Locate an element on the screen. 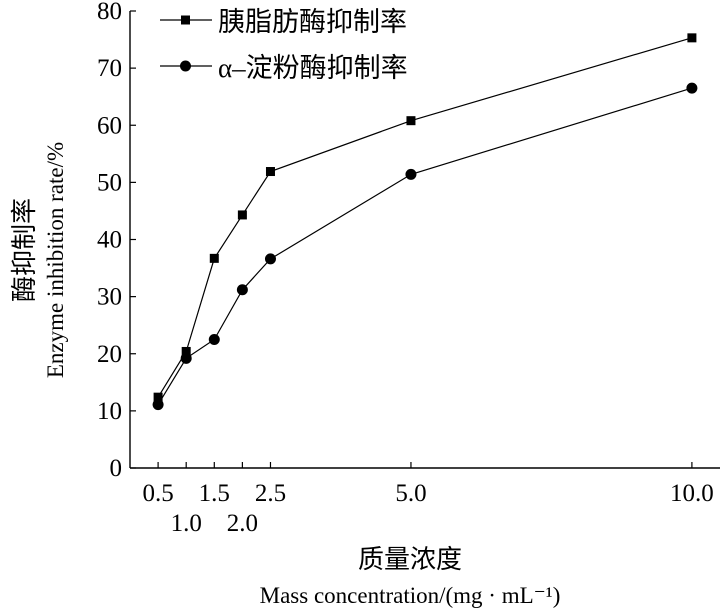 The height and width of the screenshot is (612, 722). y-tick-label: 10 is located at coordinates (109, 411).